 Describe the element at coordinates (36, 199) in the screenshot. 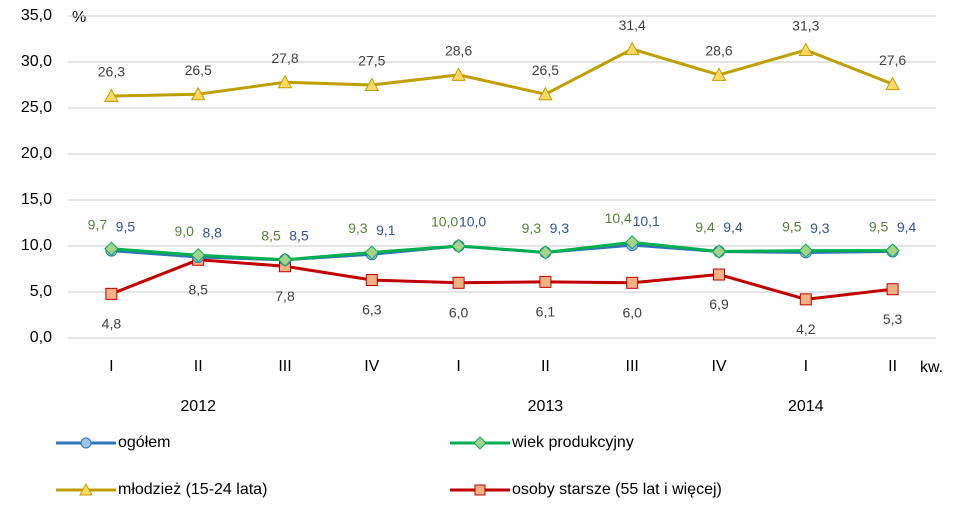

I see `y-tick-label: 15,0` at that location.